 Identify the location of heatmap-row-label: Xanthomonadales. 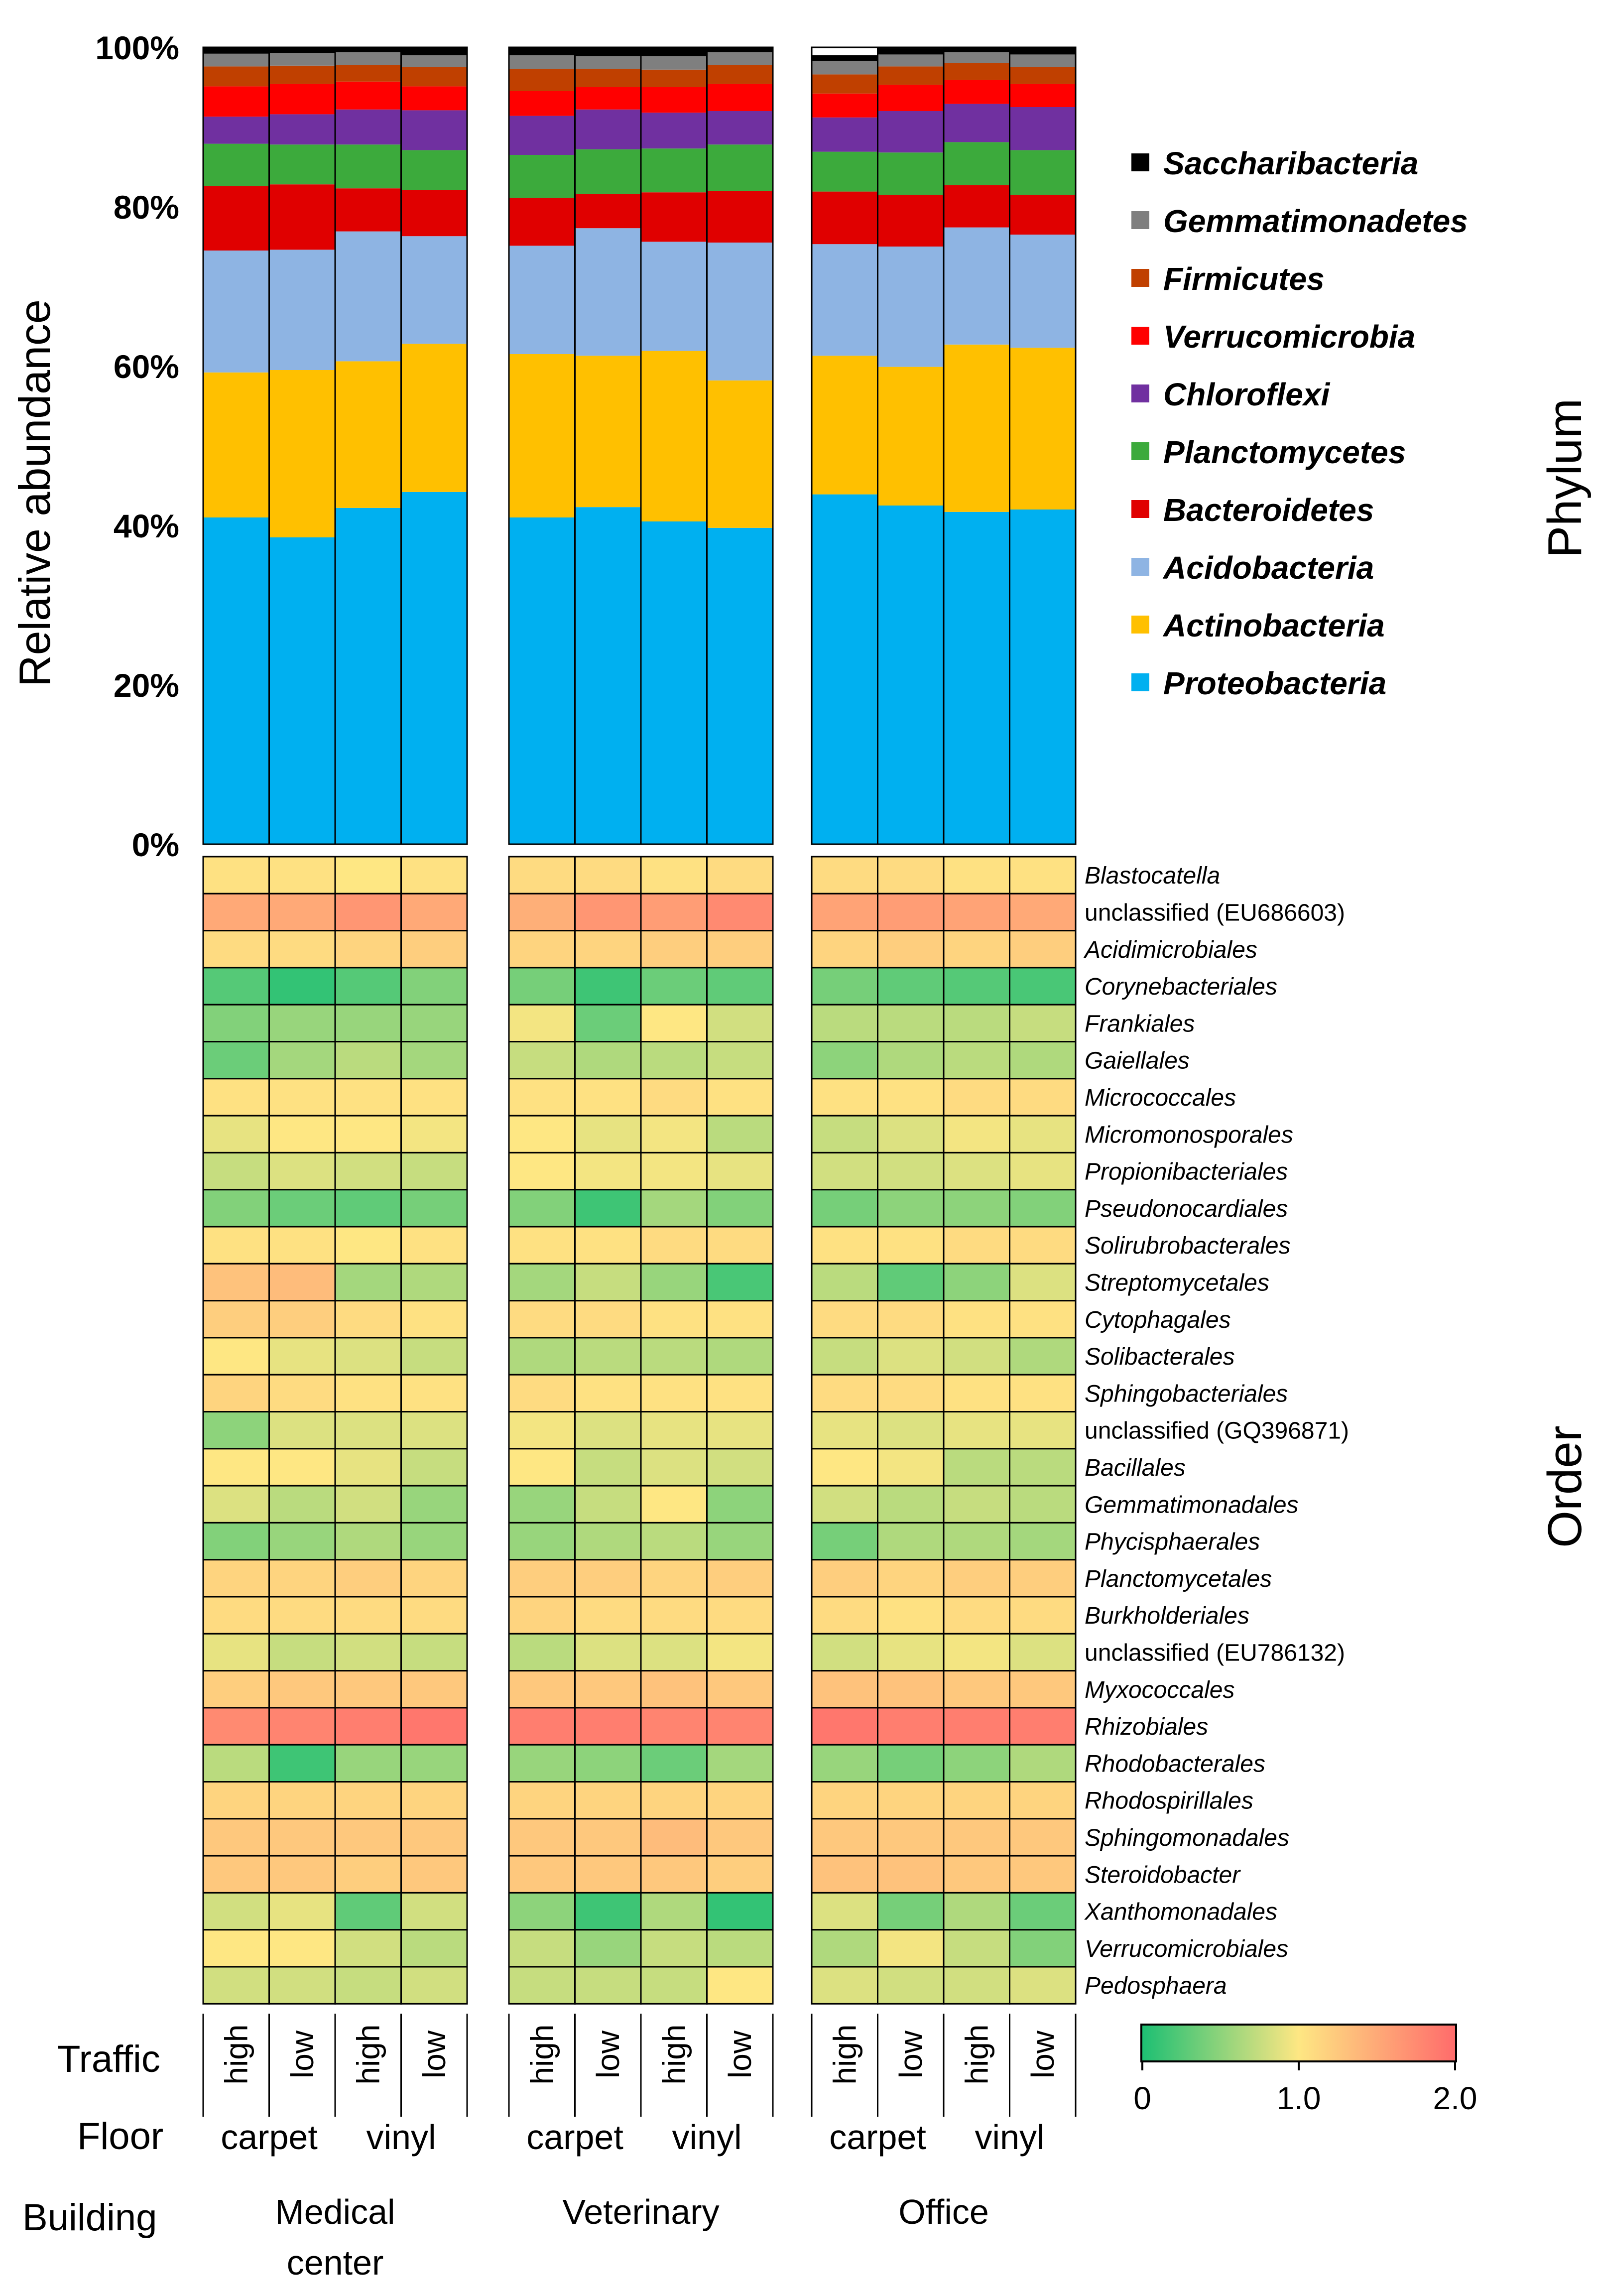
(1181, 1912).